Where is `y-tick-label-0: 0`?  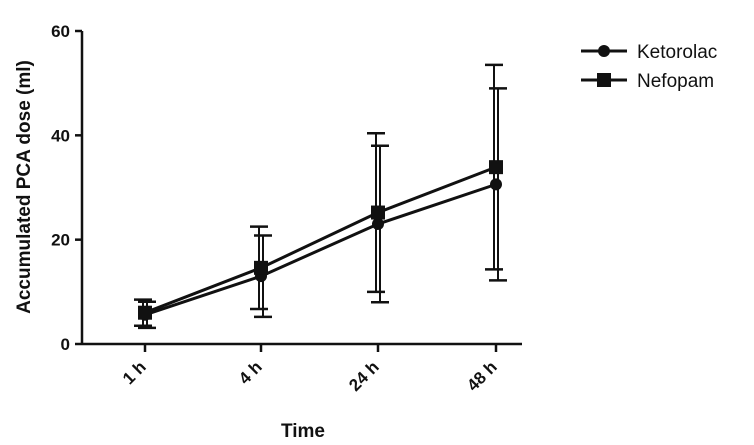 y-tick-label-0: 0 is located at coordinates (65, 344).